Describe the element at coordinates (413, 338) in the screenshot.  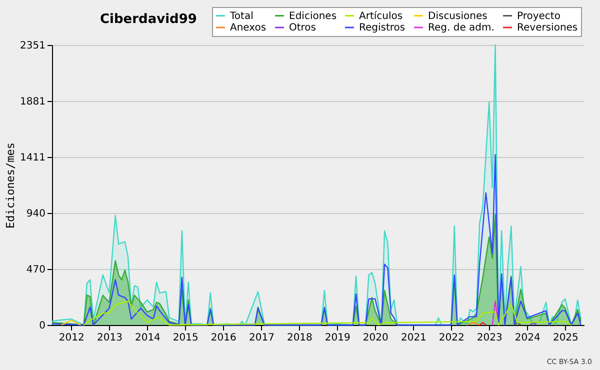
I see `x-tick-label: 2021` at that location.